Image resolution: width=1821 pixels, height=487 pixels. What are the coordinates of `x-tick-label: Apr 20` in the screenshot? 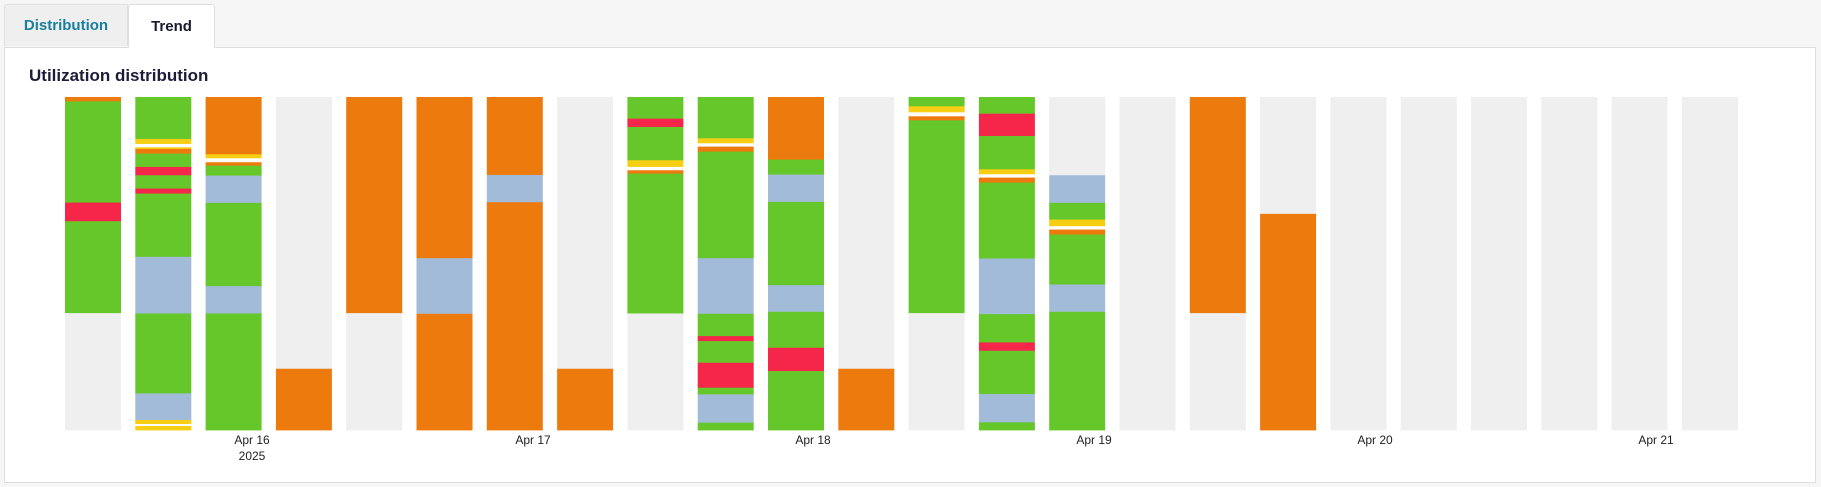 It's located at (1375, 440).